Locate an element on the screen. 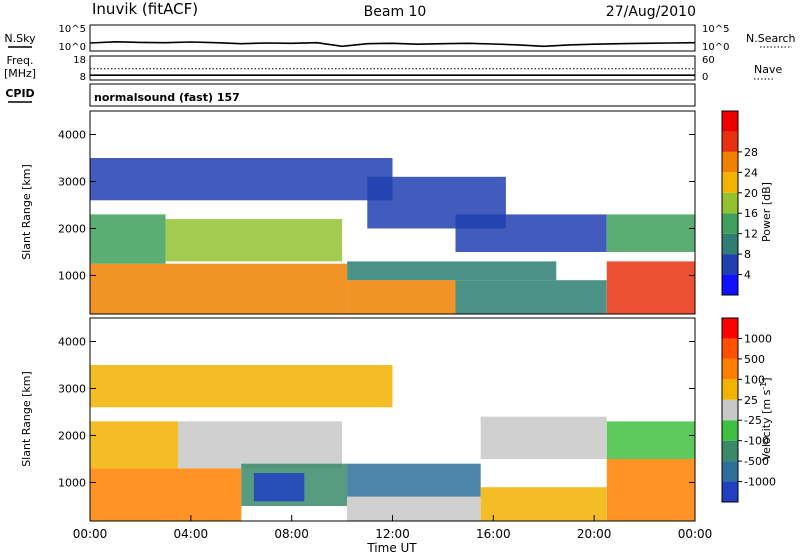  frequency-left-unit: [MHz] is located at coordinates (20, 73).